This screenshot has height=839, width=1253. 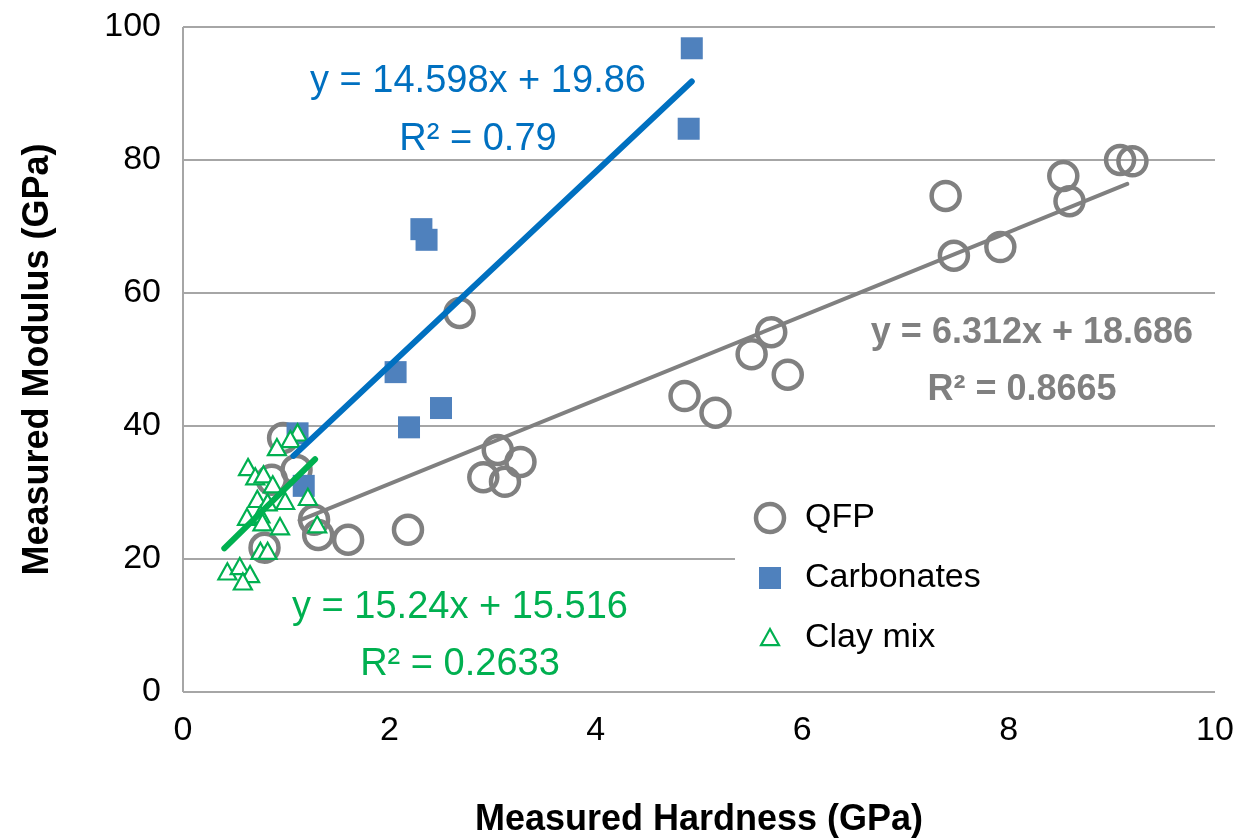 I want to click on x-tick-label: 2, so click(x=389, y=728).